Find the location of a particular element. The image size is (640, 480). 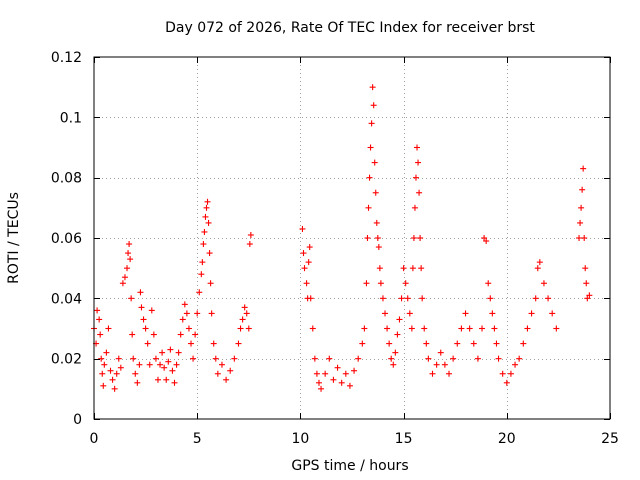

x-tick-labels: 0 5 10 15 20 25 is located at coordinates (354, 439).